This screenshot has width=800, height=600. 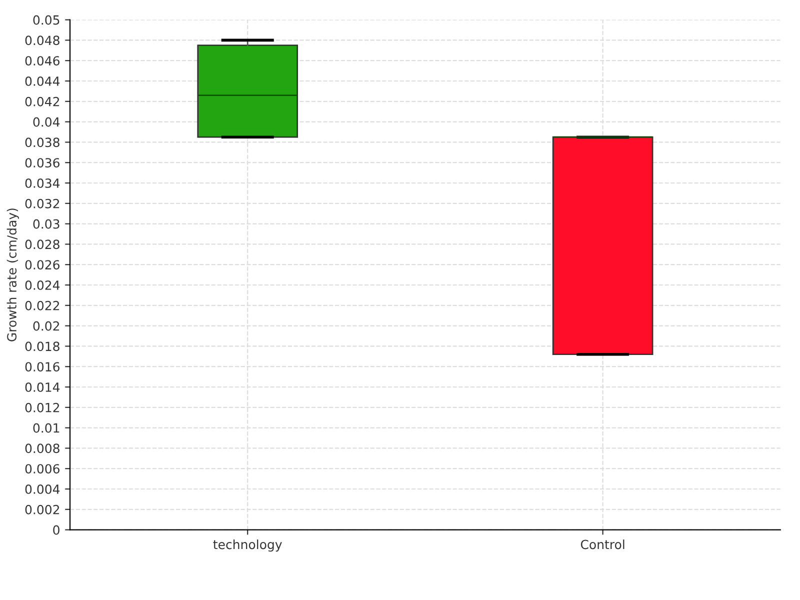 What do you see at coordinates (42, 509) in the screenshot?
I see `y-tick-label: 0.002` at bounding box center [42, 509].